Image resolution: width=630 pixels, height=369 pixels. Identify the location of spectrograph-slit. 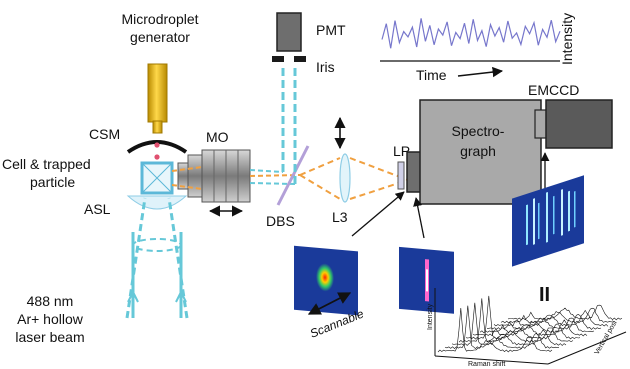
(414, 172).